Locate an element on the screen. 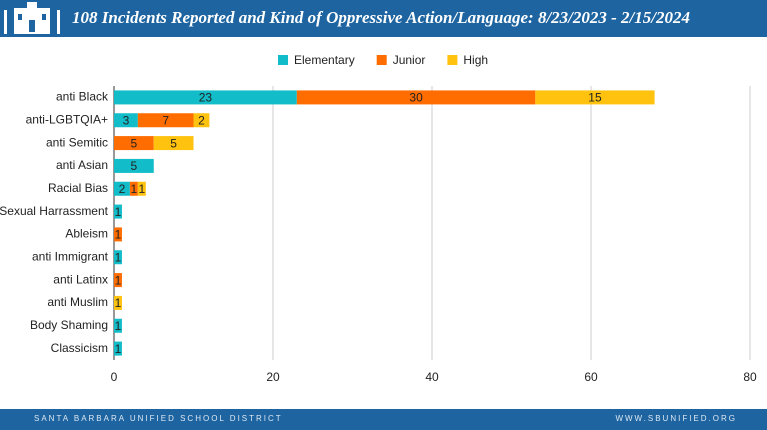 The width and height of the screenshot is (767, 430). footer-right: WWW.SBUNIFIED.ORG is located at coordinates (676, 418).